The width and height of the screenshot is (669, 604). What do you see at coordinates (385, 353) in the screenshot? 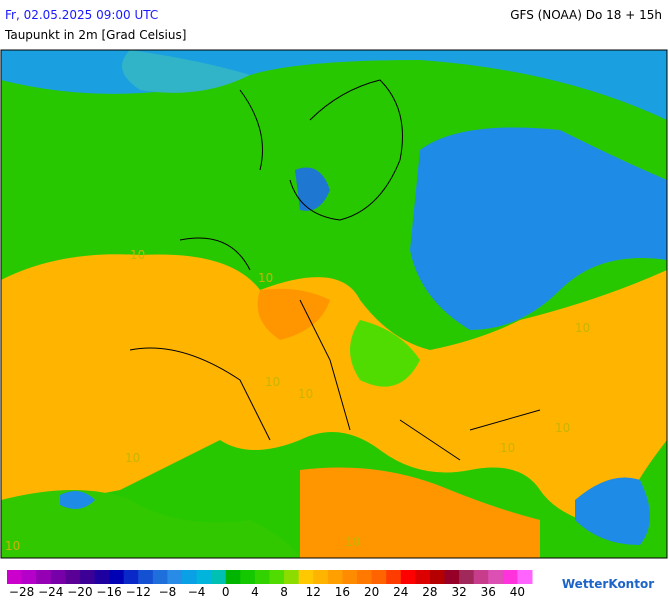
I see `green-balkans` at bounding box center [385, 353].